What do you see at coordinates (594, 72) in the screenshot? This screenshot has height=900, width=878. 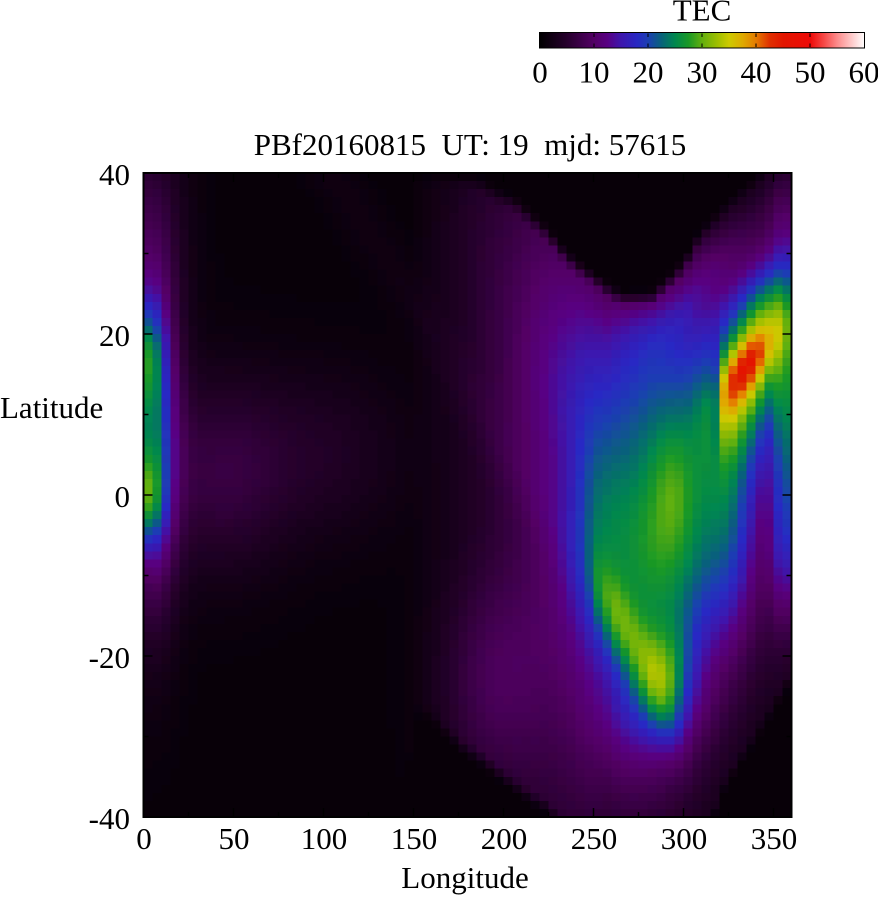 I see `svg-text: 10` at bounding box center [594, 72].